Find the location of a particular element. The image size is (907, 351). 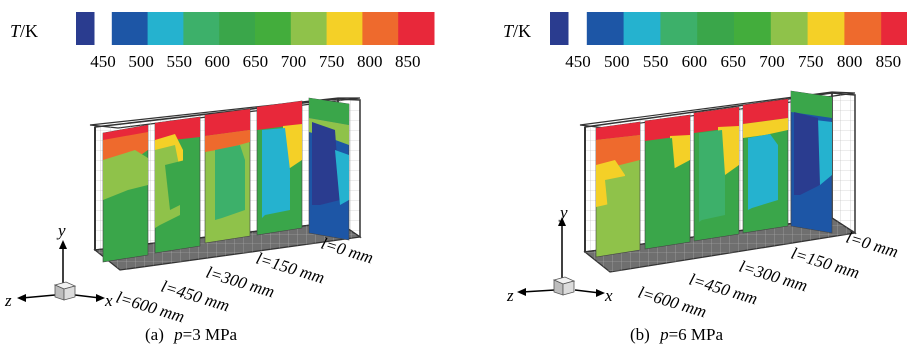

colorbar-ticks-a: 450 500 550 600 650 700 750 800 850 is located at coordinates (255, 61).